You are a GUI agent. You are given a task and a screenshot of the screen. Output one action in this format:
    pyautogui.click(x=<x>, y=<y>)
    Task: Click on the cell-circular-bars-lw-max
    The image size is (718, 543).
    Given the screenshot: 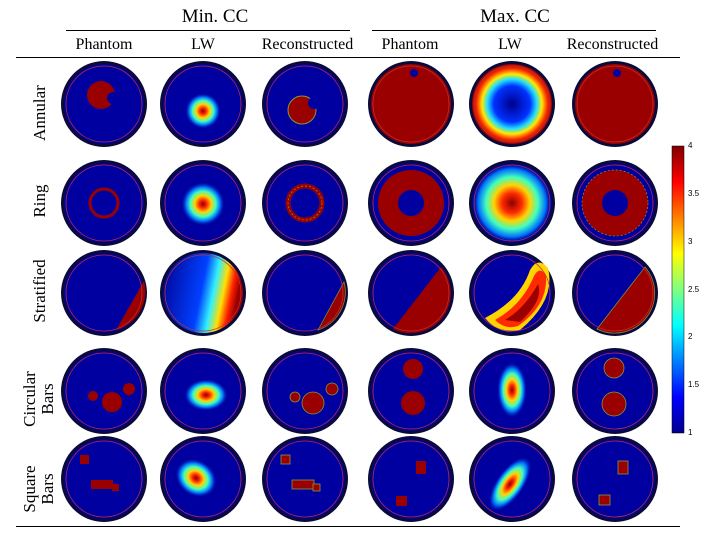 What is the action you would take?
    pyautogui.click(x=512, y=391)
    